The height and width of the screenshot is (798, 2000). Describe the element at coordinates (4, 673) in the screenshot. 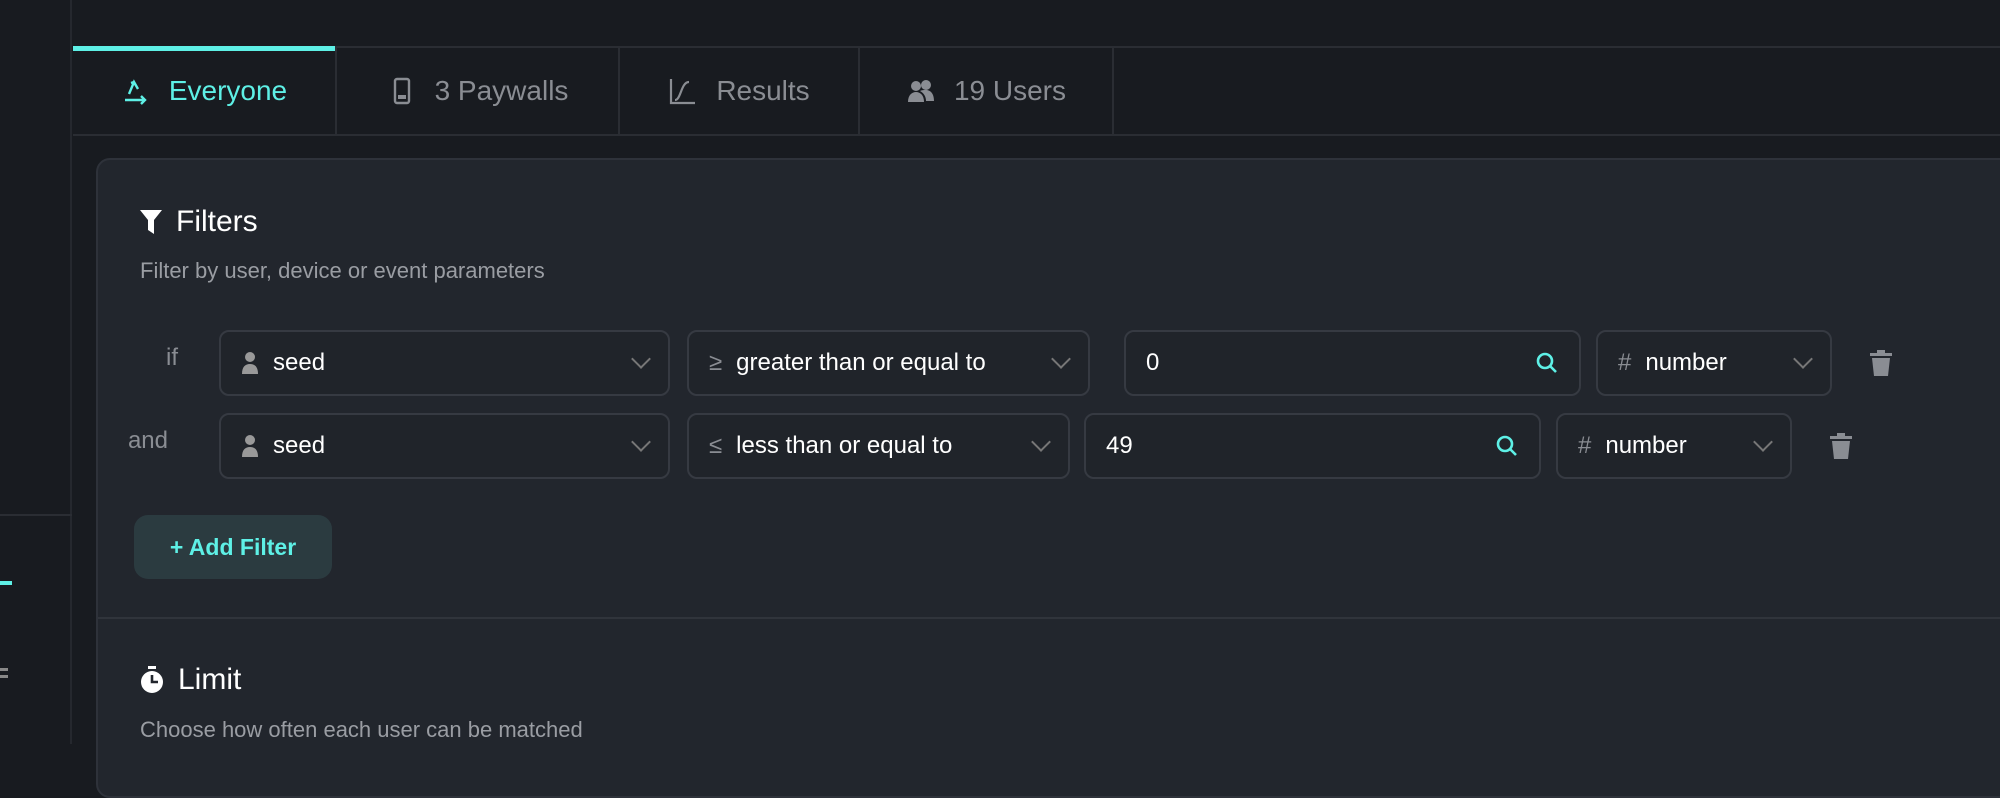

I see `menu-icon` at that location.